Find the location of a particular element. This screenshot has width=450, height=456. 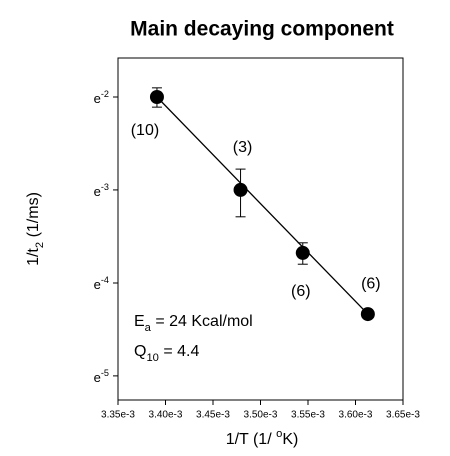

x-tick-label: 3.65e-3 is located at coordinates (403, 415).